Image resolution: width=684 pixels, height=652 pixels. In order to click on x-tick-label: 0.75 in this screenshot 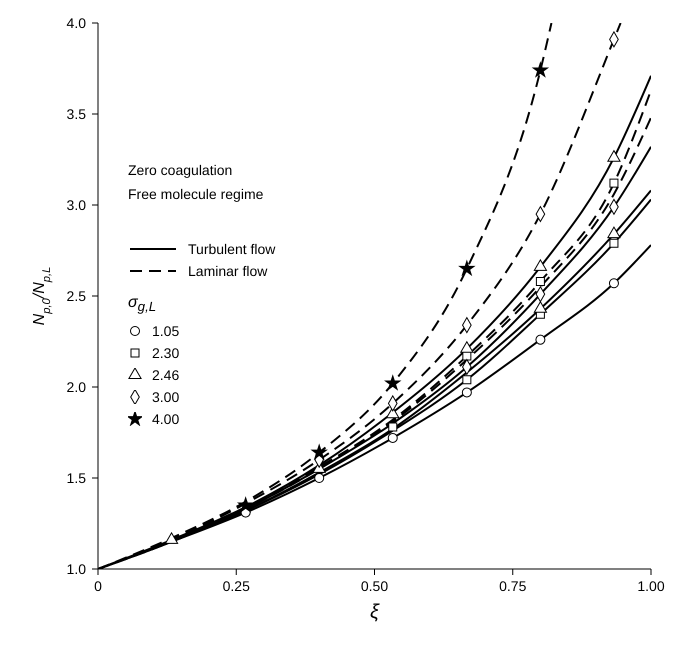, I will do `click(513, 586)`.